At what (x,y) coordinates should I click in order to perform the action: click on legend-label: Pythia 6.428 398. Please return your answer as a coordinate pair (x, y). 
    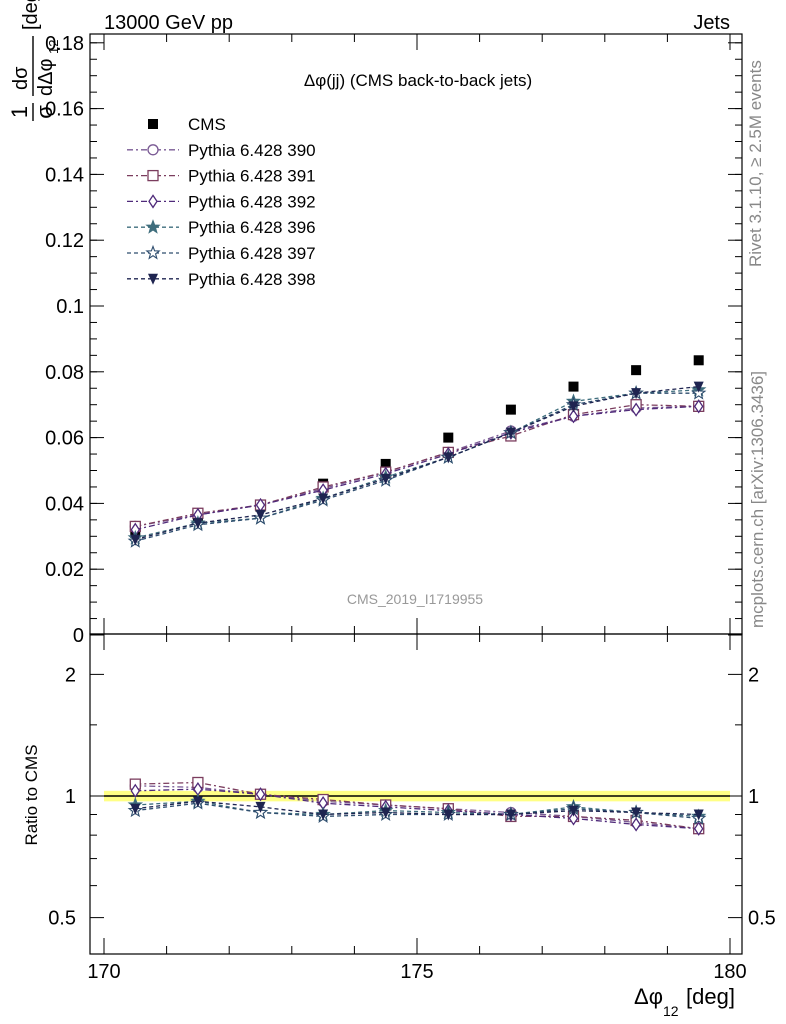
    Looking at the image, I should click on (252, 279).